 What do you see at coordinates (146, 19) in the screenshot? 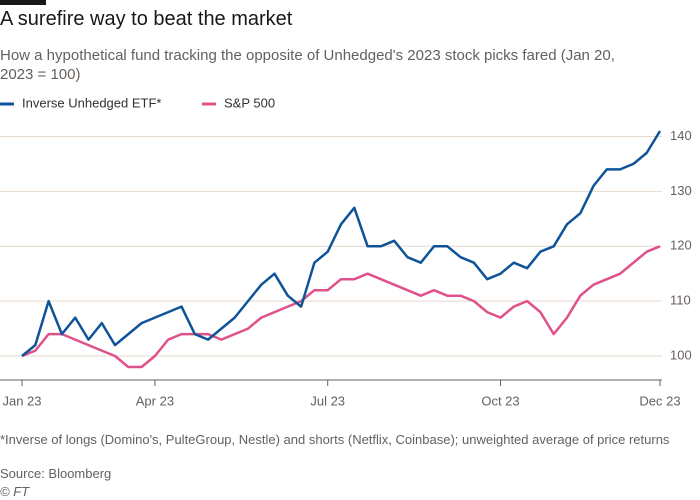
I see `chart-title: A surefire way to beat the market` at bounding box center [146, 19].